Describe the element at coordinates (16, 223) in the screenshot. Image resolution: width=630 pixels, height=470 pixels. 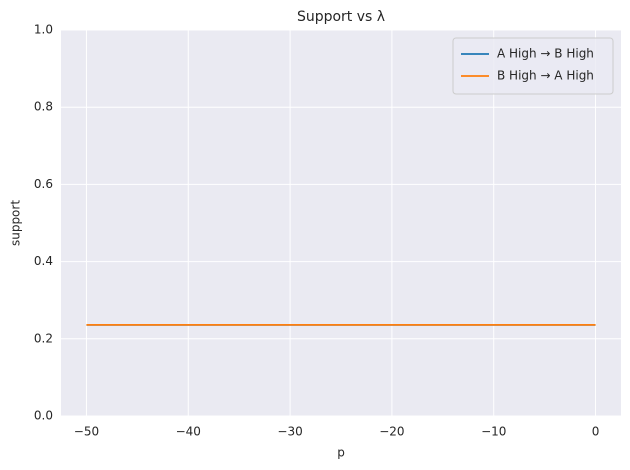
I see `y-axis-label: support` at that location.